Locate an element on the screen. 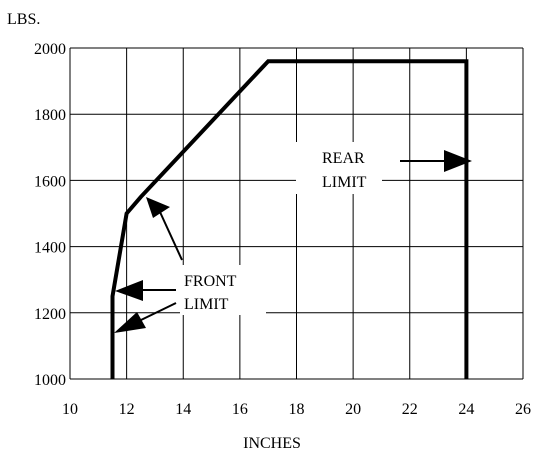 The image size is (539, 455). x-axis-label: INCHES is located at coordinates (272, 443).